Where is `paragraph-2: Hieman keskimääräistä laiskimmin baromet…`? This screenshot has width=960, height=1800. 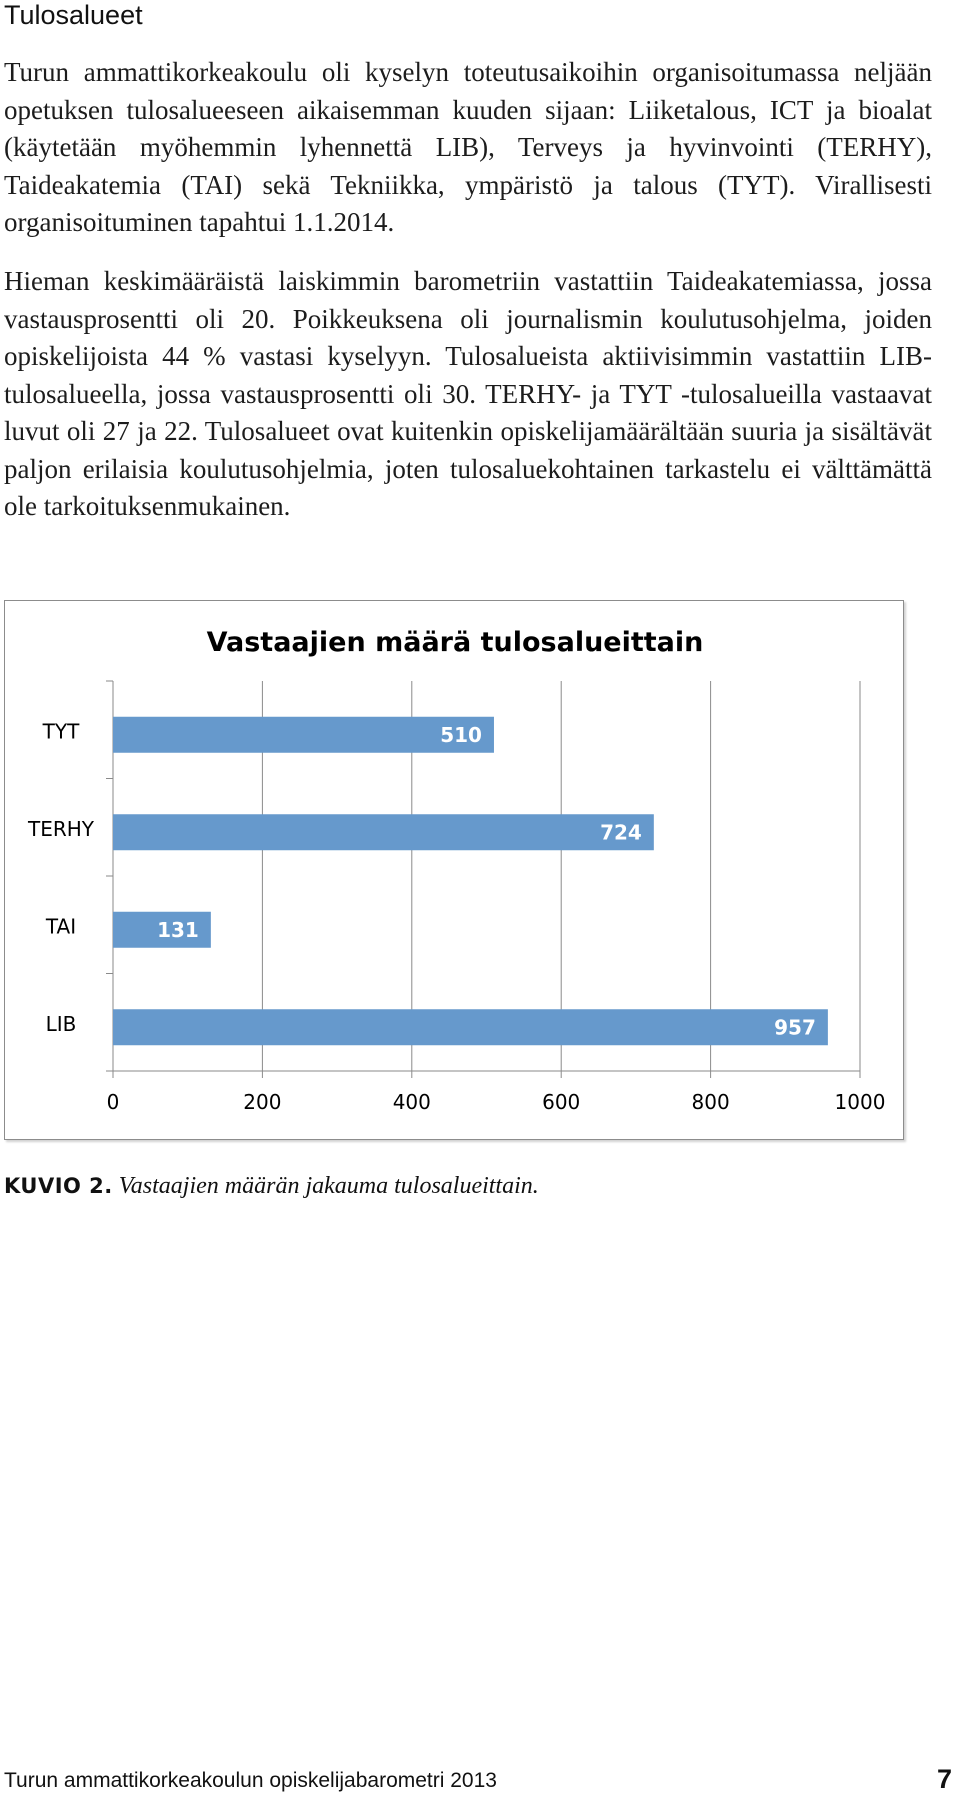
paragraph-2: Hieman keskimääräistä laiskimmin baromet… is located at coordinates (468, 393).